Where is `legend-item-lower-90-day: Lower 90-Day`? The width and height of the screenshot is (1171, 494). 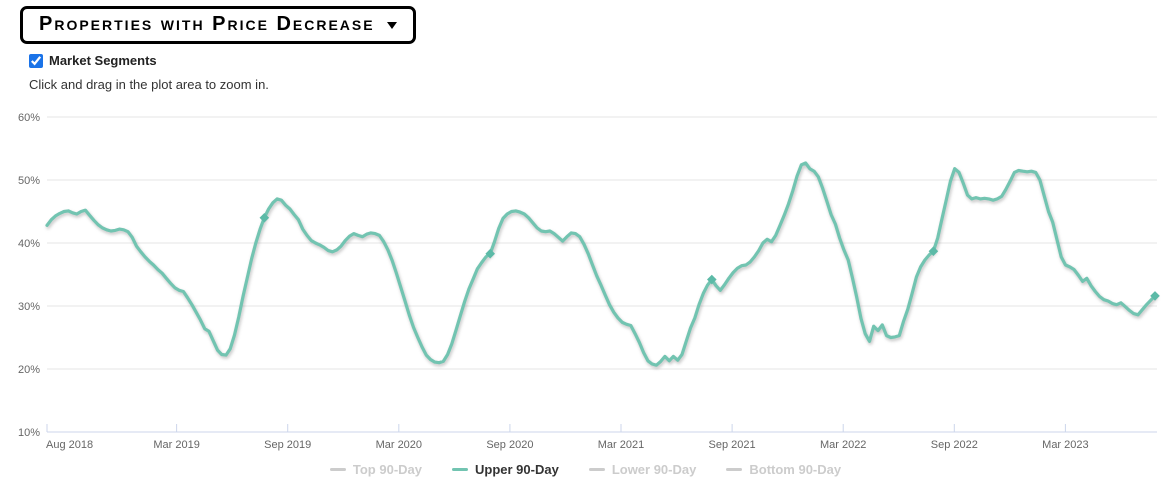
legend-item-lower-90-day: Lower 90-Day is located at coordinates (642, 469).